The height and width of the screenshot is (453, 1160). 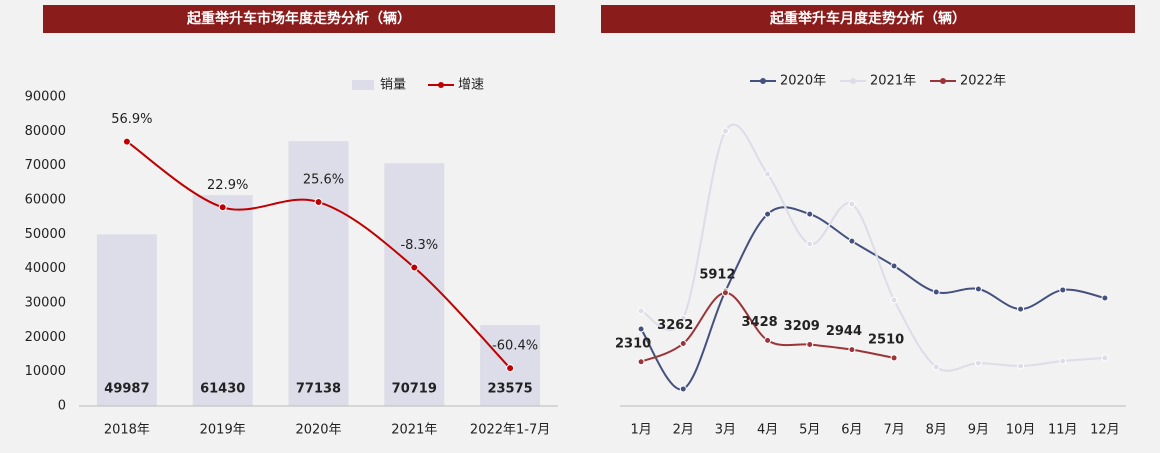 What do you see at coordinates (62, 406) in the screenshot?
I see `y-tick-label: 0` at bounding box center [62, 406].